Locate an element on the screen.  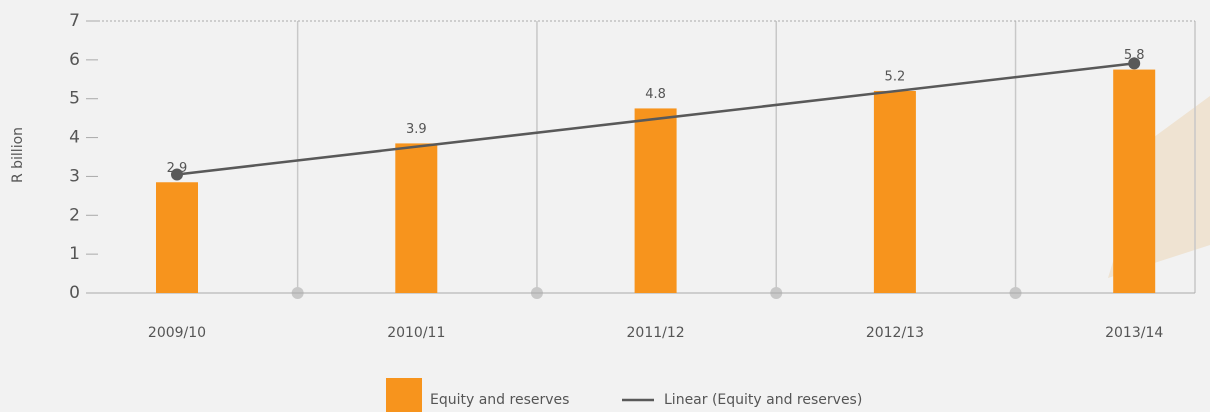
y-tick-label: 2 is located at coordinates (74, 215).